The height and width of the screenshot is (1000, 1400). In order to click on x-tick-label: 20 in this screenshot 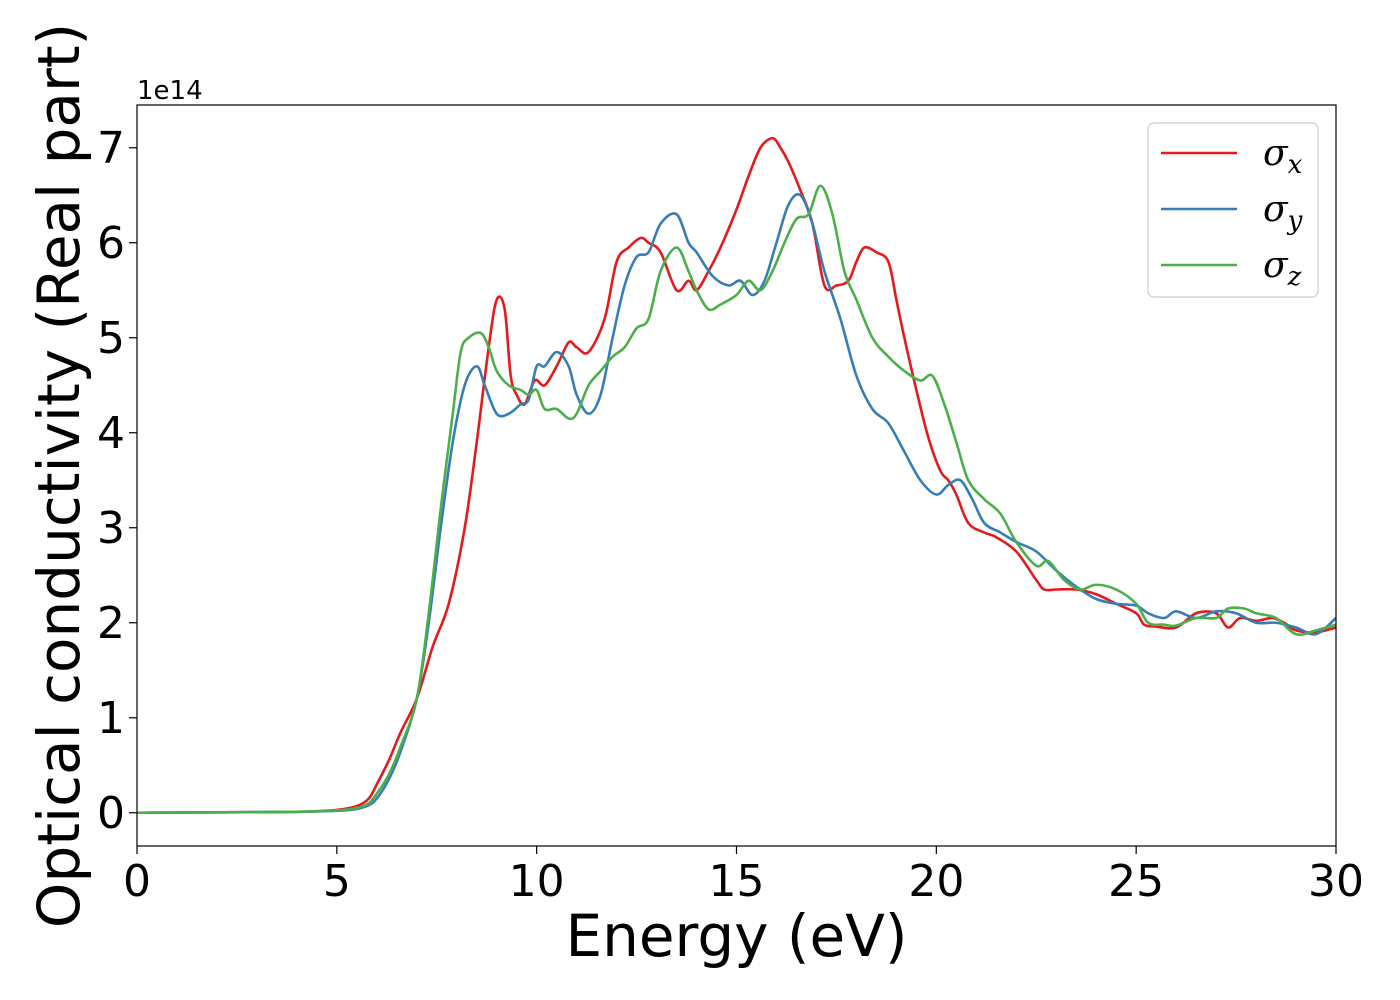, I will do `click(936, 881)`.